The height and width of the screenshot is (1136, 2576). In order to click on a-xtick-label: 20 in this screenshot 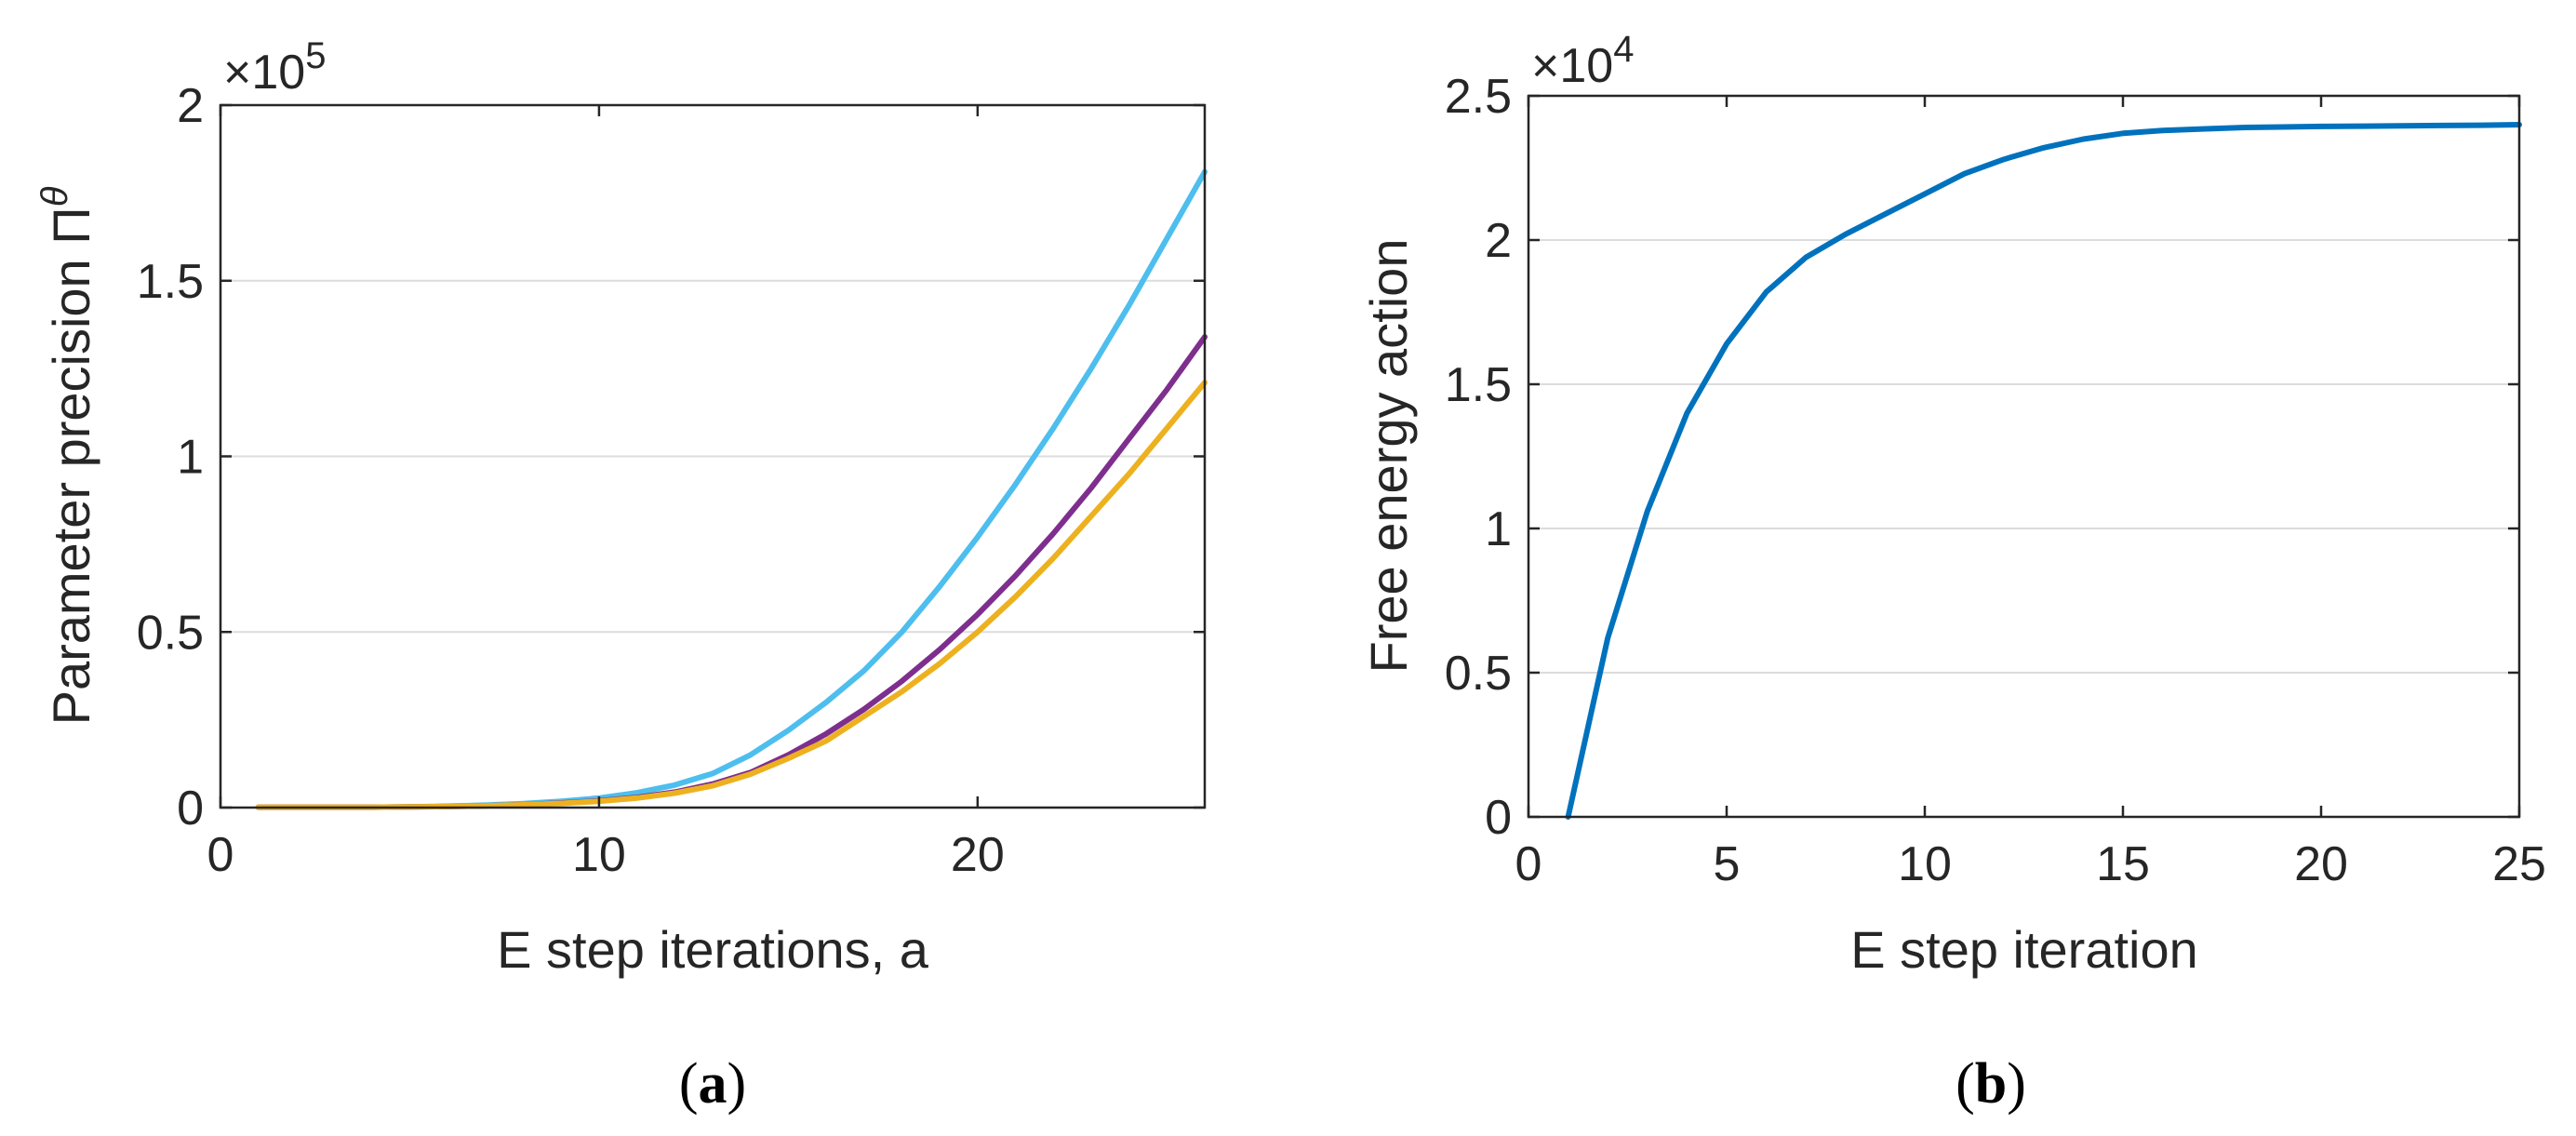, I will do `click(978, 855)`.